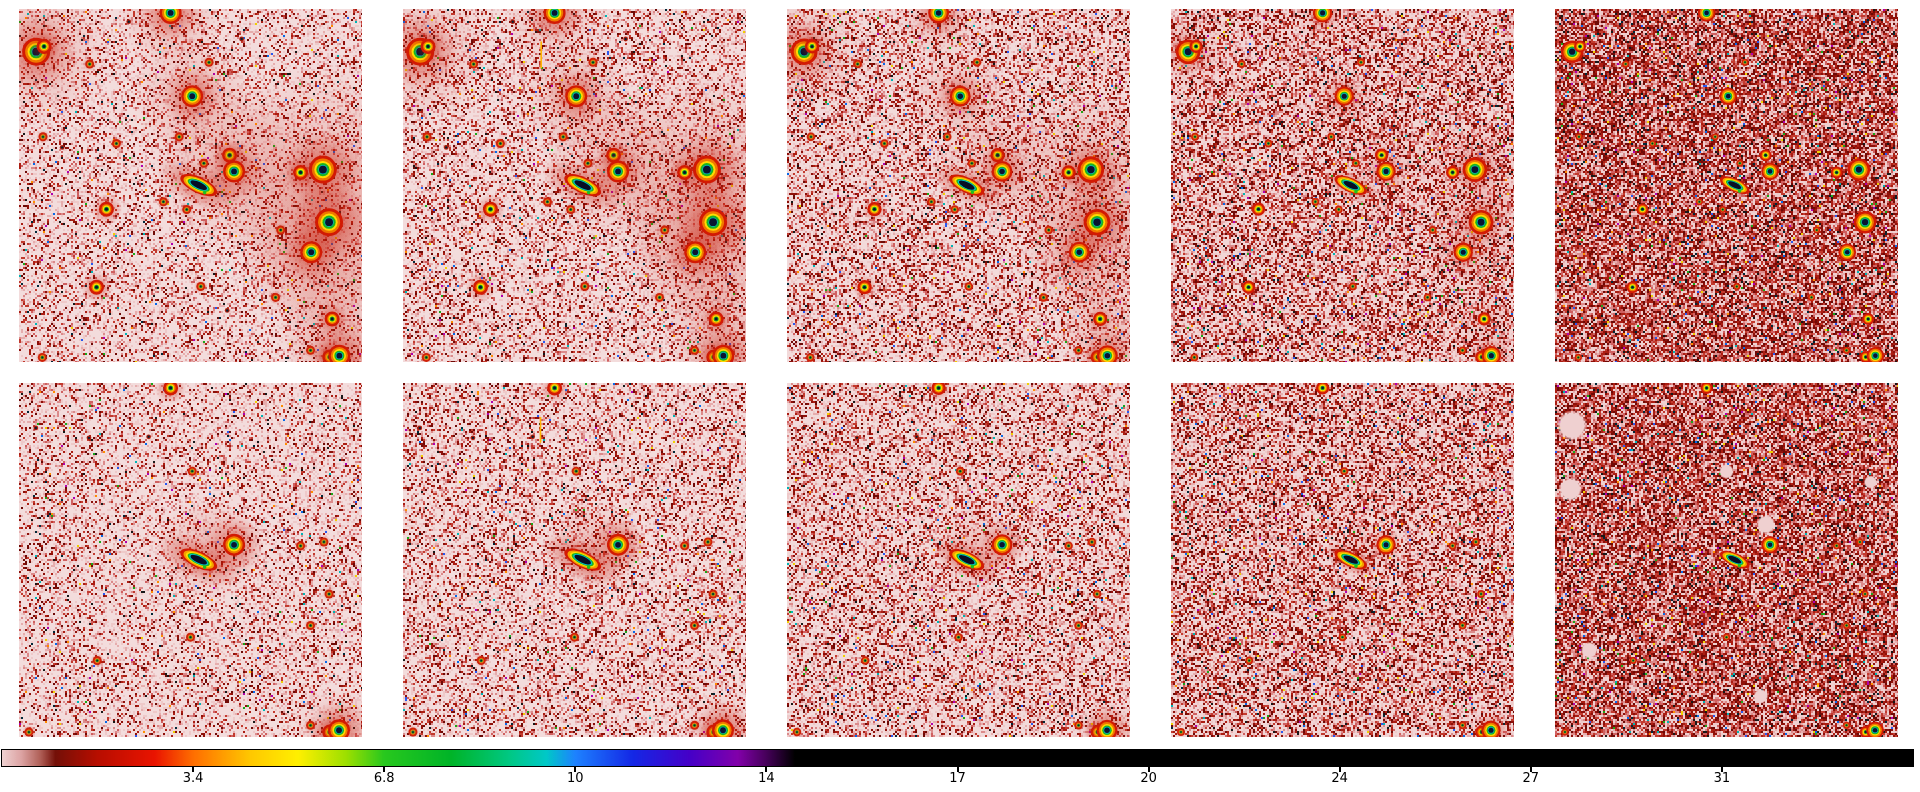 This screenshot has width=1920, height=792. I want to click on image-panel-r2c1, so click(190, 560).